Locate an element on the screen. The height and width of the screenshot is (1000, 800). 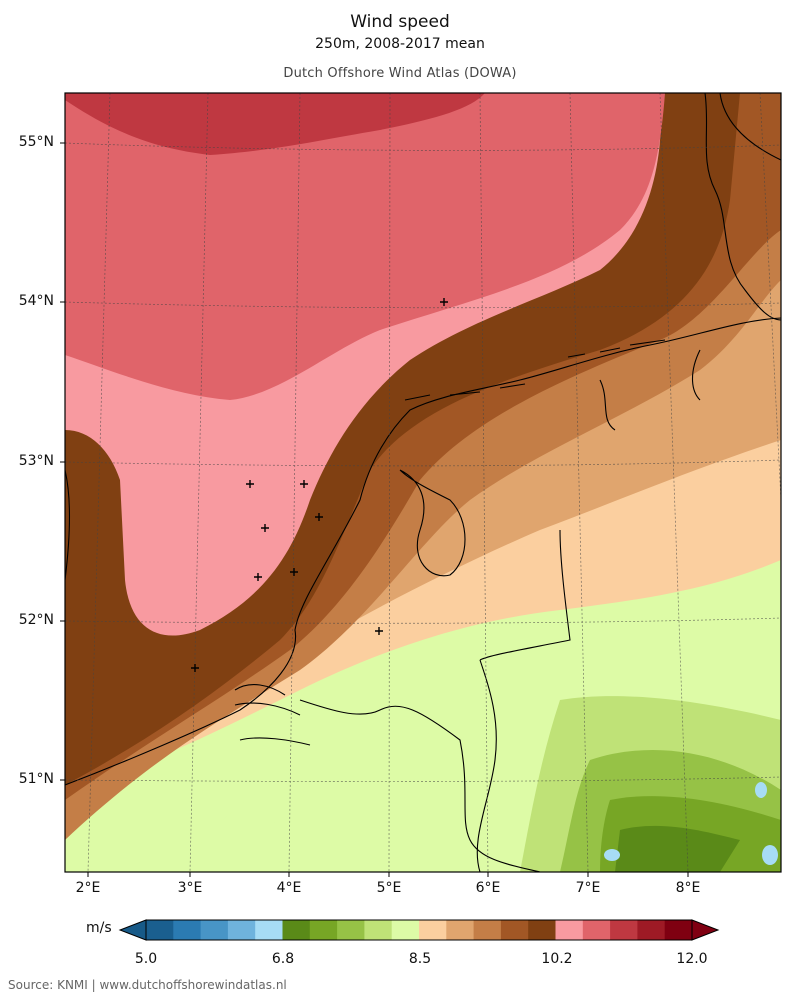
colorbar-min-extend is located at coordinates (132, 930).